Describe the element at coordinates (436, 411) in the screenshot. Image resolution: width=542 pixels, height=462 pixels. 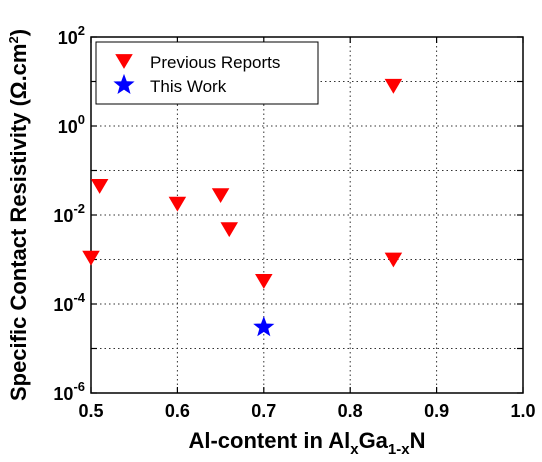
I see `x-tick-label: 0.9` at that location.